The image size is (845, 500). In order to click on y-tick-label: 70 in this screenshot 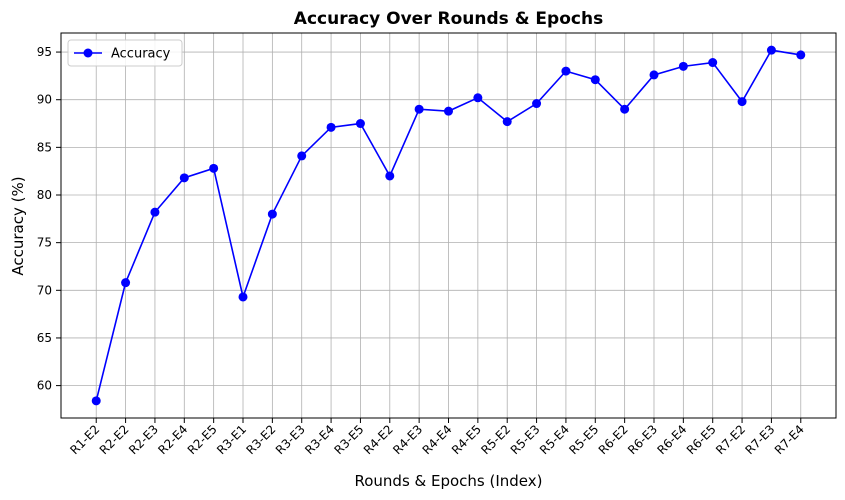, I will do `click(44, 290)`.